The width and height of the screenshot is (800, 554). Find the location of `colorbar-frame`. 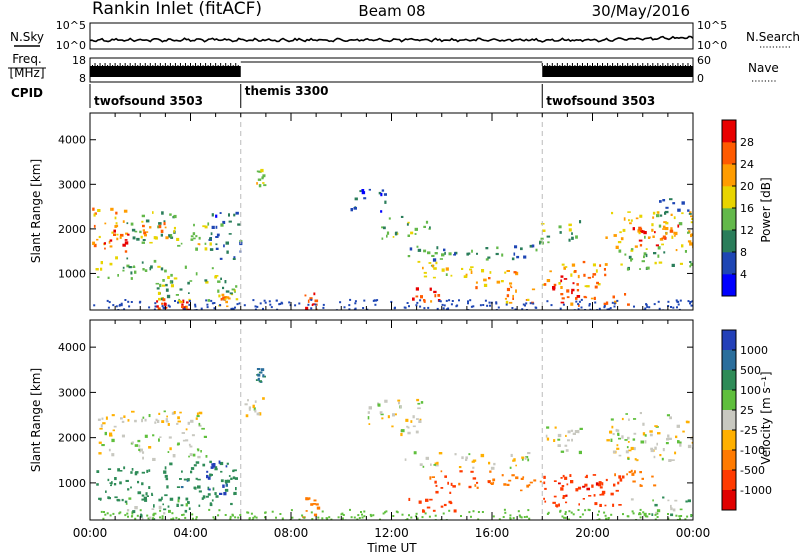

colorbar-frame is located at coordinates (729, 420).